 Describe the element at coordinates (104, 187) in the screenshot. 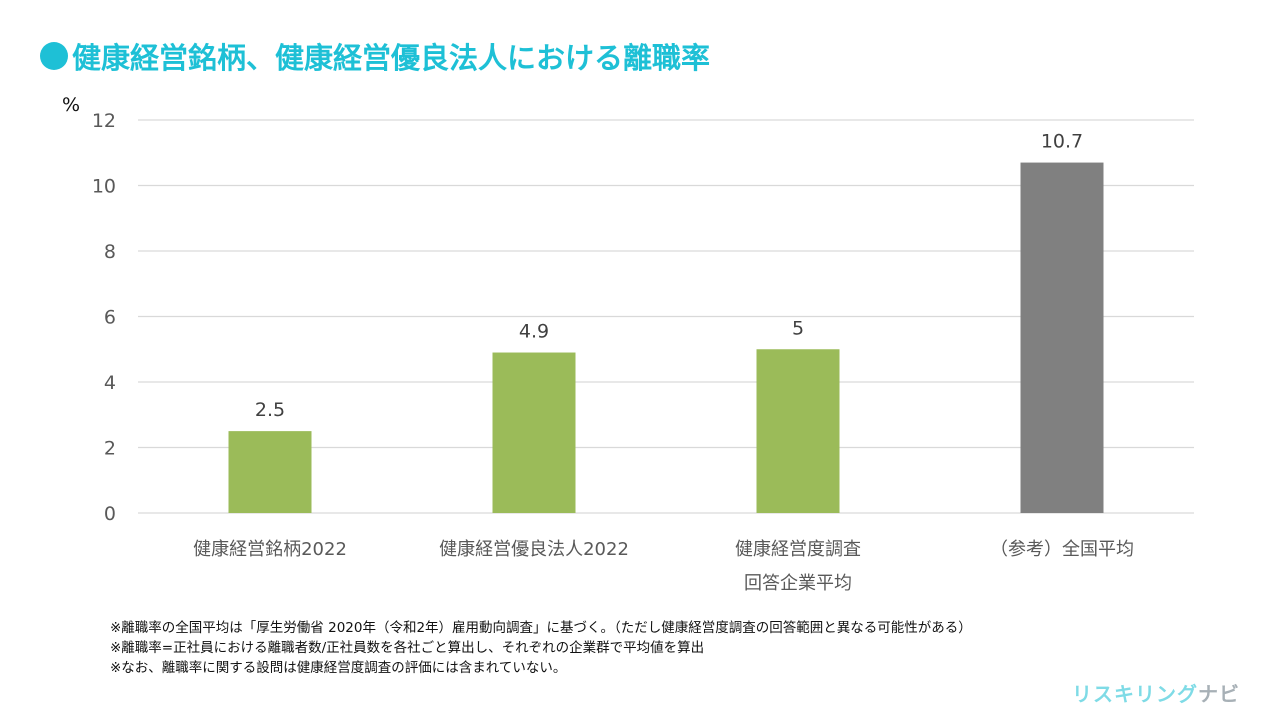

I see `y-tick-label: 10` at that location.